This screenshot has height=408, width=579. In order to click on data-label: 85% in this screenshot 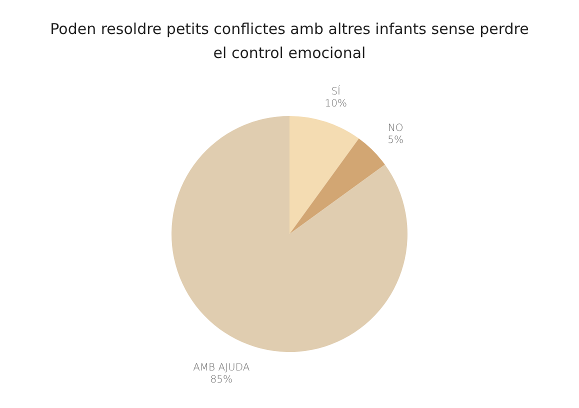, I will do `click(221, 380)`.